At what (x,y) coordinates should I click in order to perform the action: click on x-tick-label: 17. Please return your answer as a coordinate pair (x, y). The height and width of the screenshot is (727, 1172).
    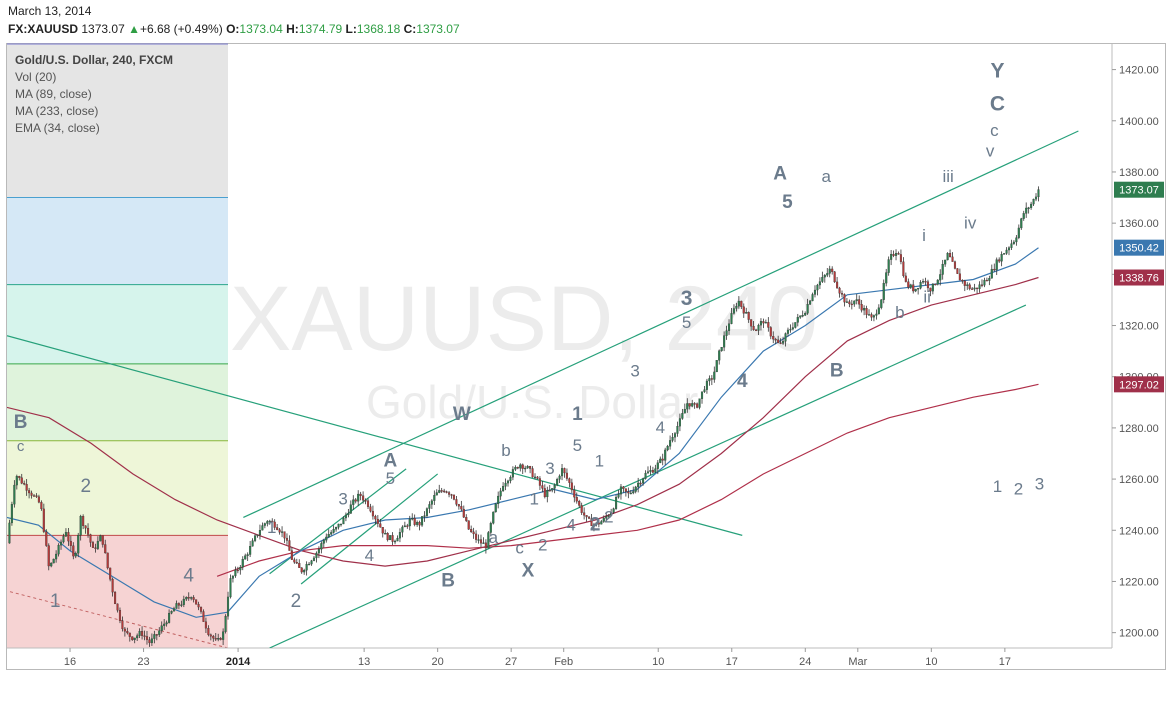
    Looking at the image, I should click on (1005, 662).